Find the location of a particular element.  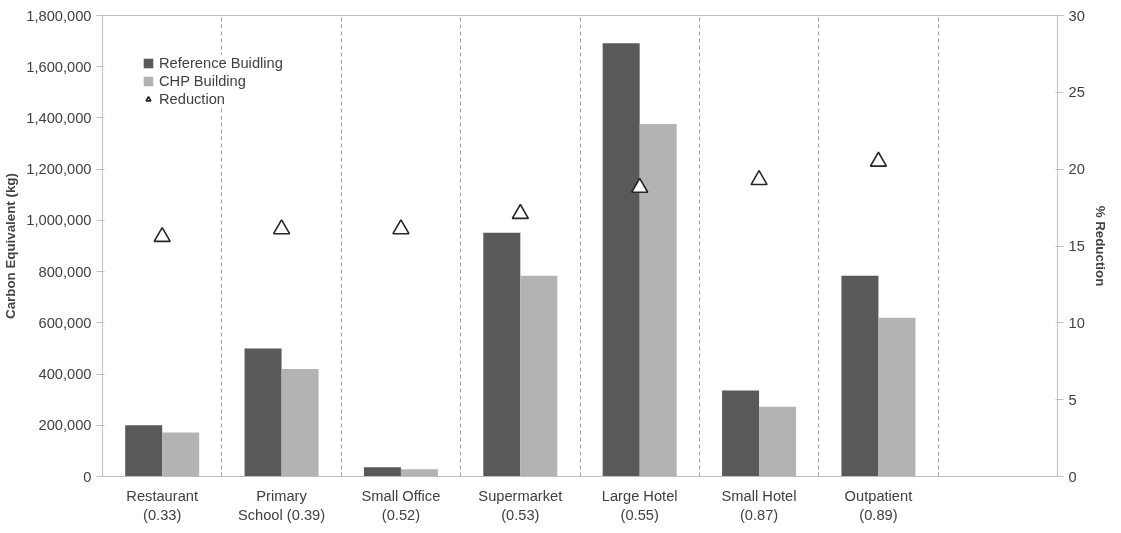

y2-tick-label: 15 is located at coordinates (1076, 246).